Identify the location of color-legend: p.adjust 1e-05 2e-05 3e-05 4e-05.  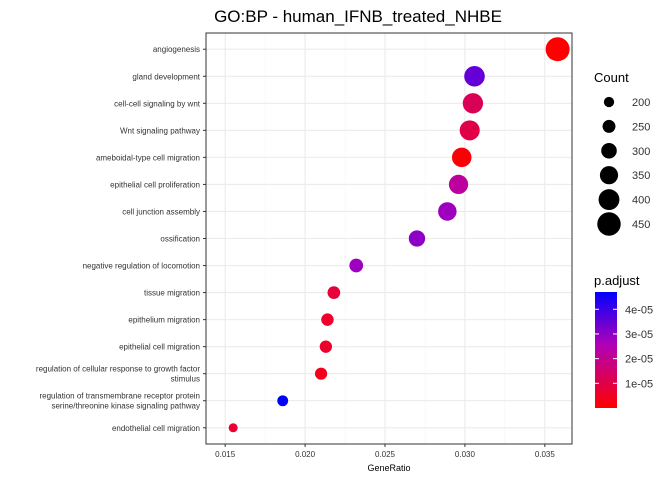
(623, 340).